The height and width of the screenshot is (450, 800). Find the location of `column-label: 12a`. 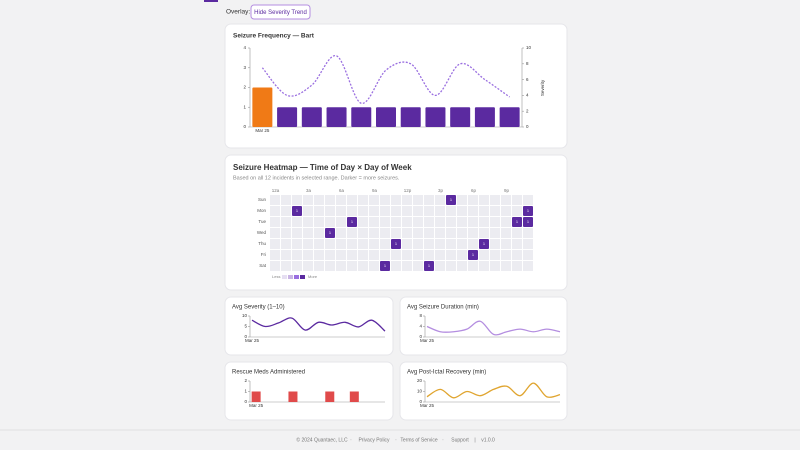

column-label: 12a is located at coordinates (276, 190).